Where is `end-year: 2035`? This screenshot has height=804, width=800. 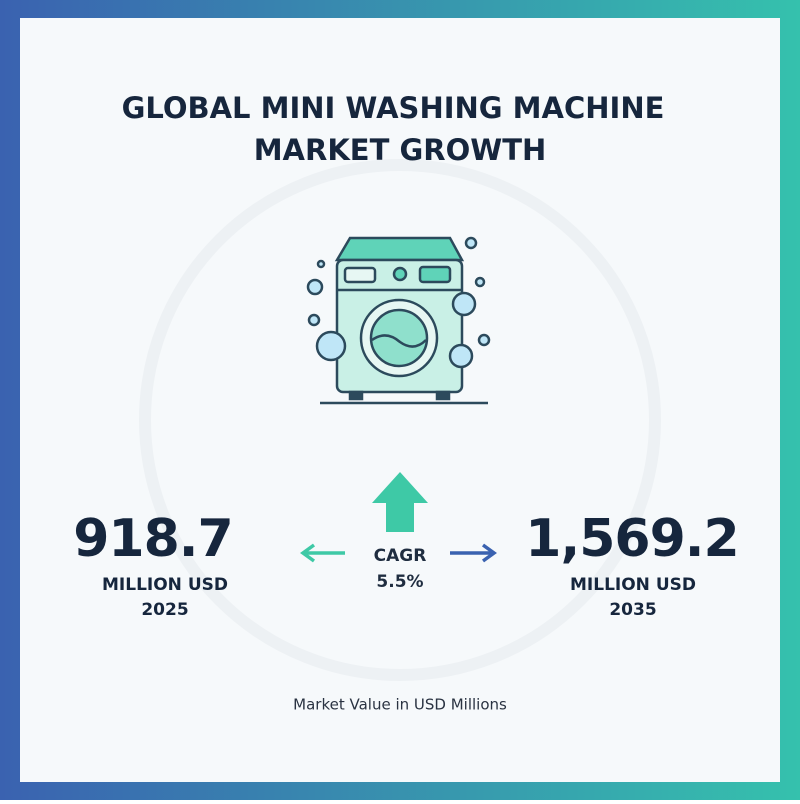 end-year: 2035 is located at coordinates (632, 610).